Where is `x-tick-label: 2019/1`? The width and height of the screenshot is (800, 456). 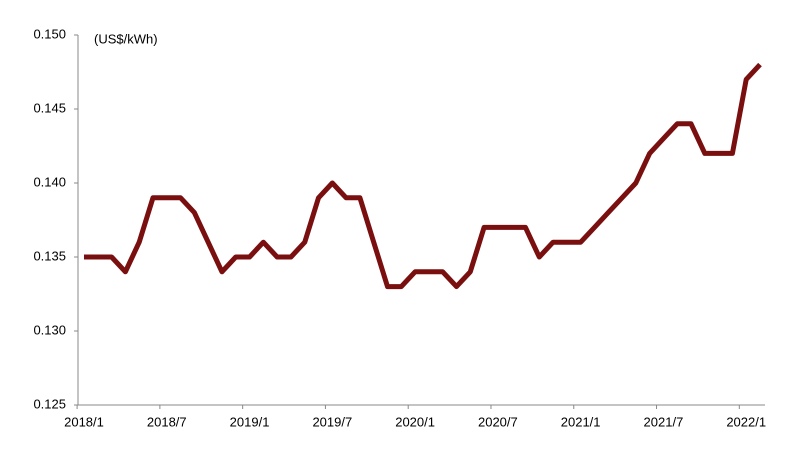 x-tick-label: 2019/1 is located at coordinates (250, 421).